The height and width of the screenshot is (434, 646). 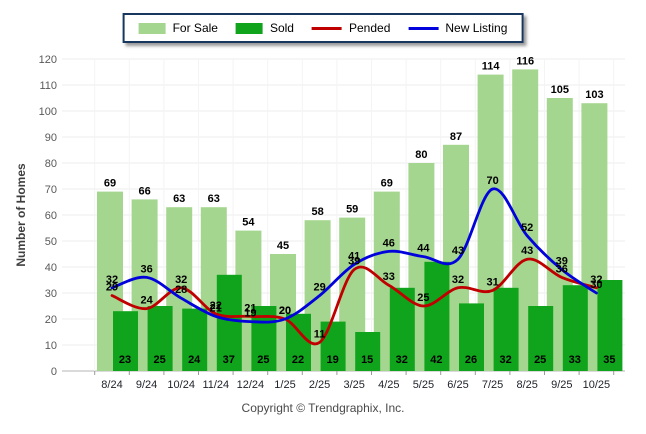 I want to click on new-listing-value-label: 46, so click(x=389, y=243).